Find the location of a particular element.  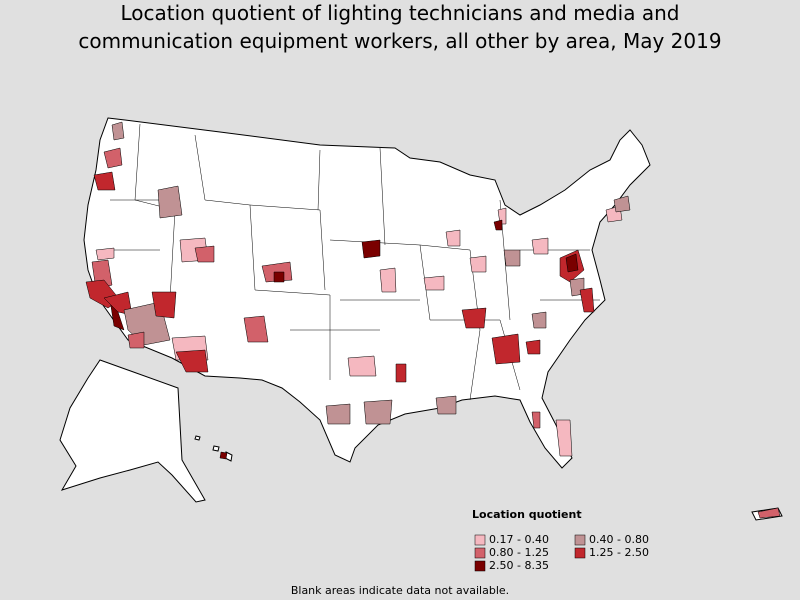

legend-label: 1.25 - 2.50 is located at coordinates (619, 552).